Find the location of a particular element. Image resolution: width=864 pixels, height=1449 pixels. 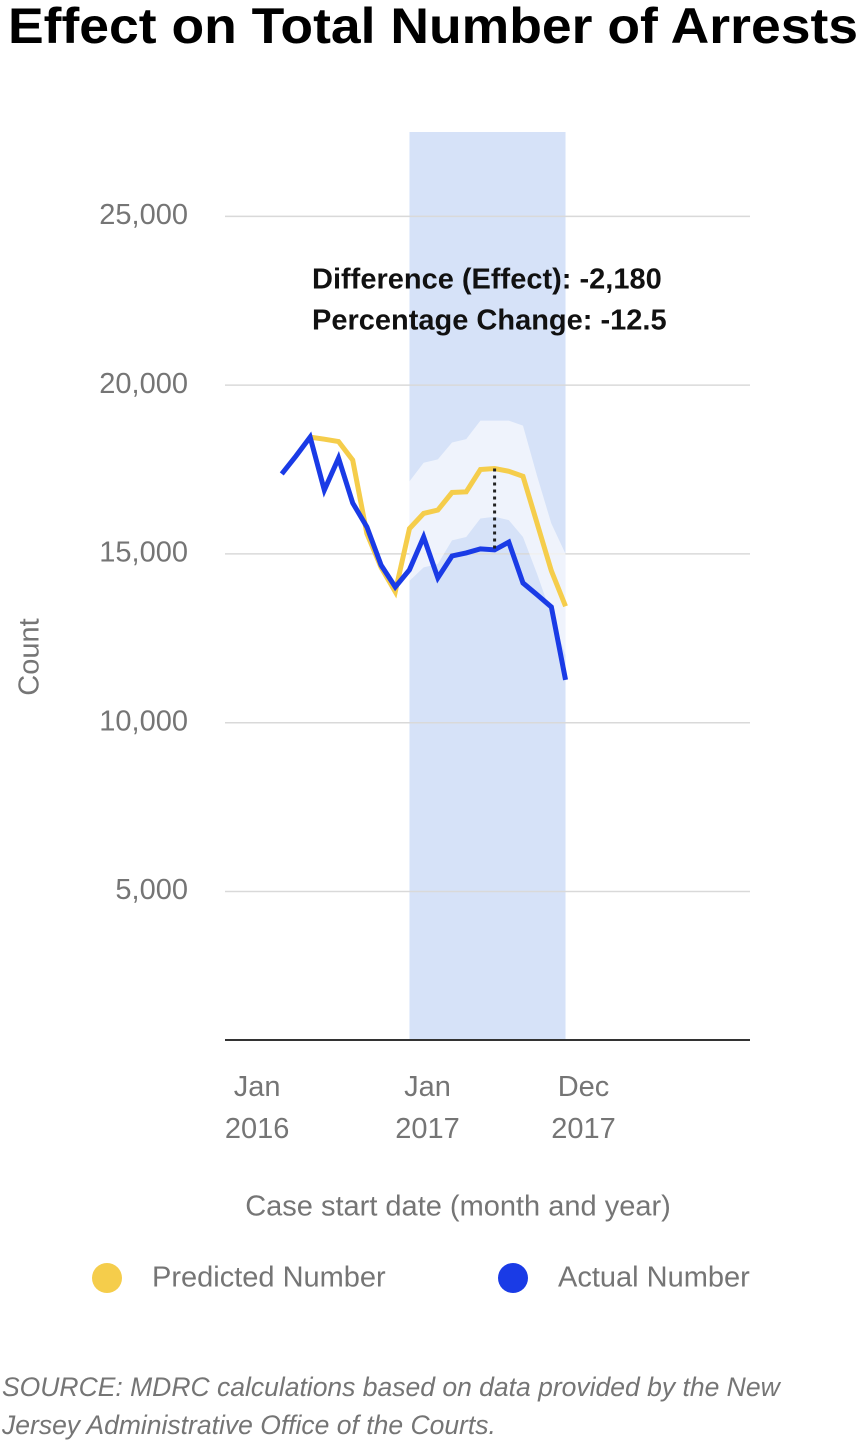

highlight-region is located at coordinates (487, 586).